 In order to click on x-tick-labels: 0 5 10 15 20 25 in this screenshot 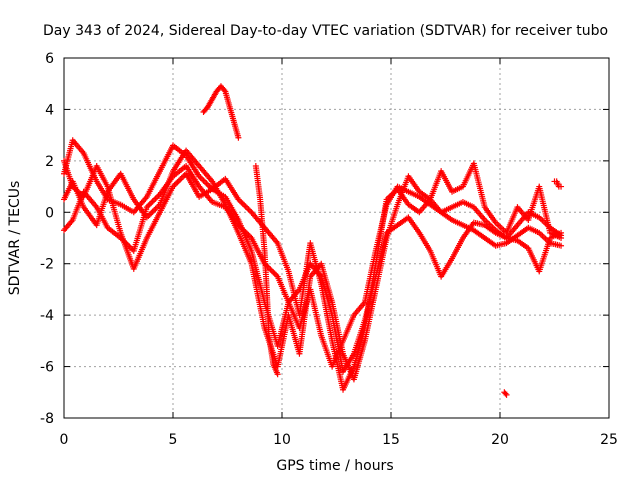, I will do `click(339, 440)`.